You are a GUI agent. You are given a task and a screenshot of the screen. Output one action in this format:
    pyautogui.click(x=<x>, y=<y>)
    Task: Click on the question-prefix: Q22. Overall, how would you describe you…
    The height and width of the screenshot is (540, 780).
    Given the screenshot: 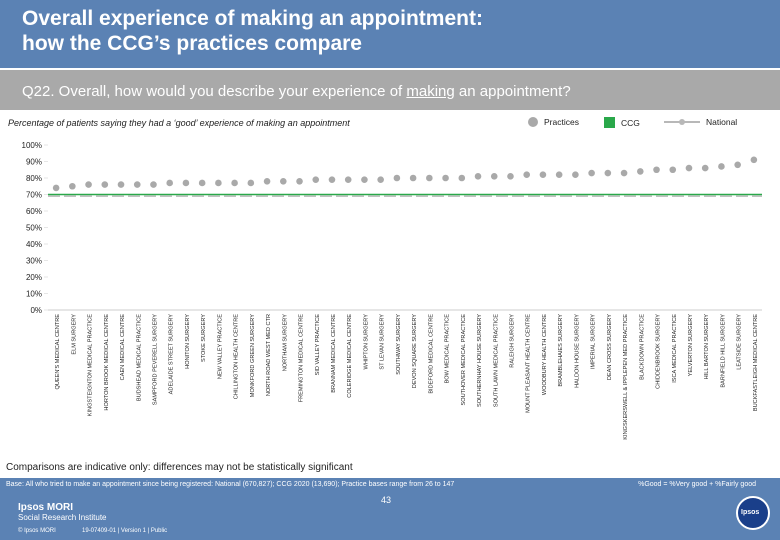 What is the action you would take?
    pyautogui.click(x=214, y=91)
    